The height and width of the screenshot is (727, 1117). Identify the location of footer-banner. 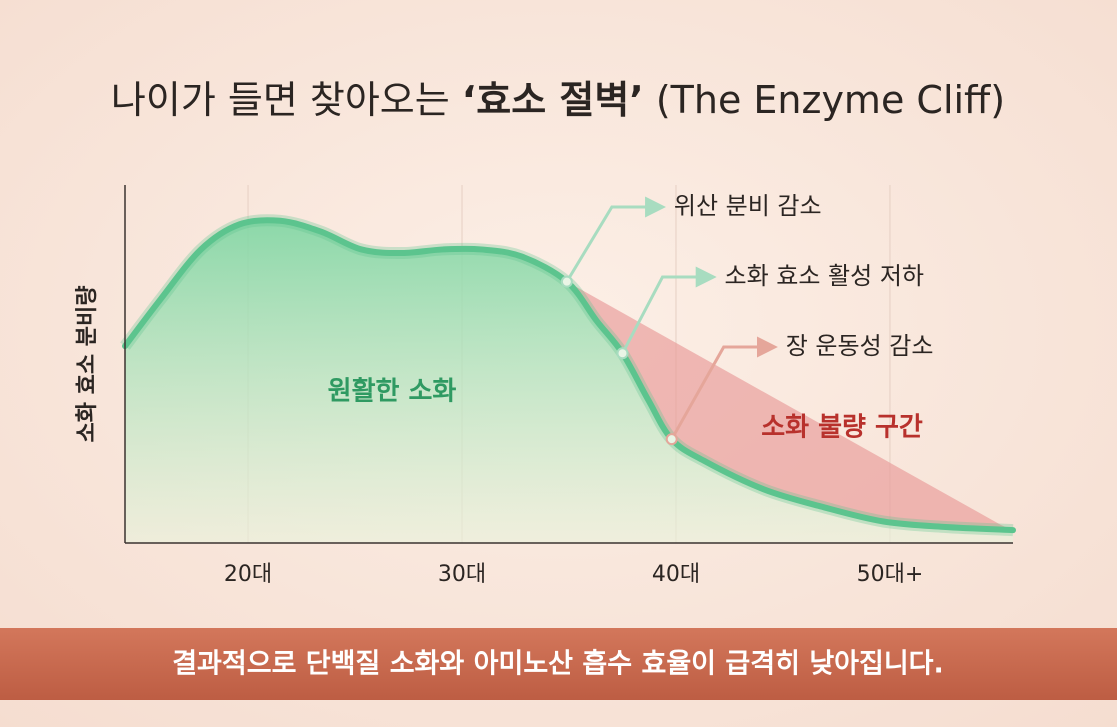
(558, 664).